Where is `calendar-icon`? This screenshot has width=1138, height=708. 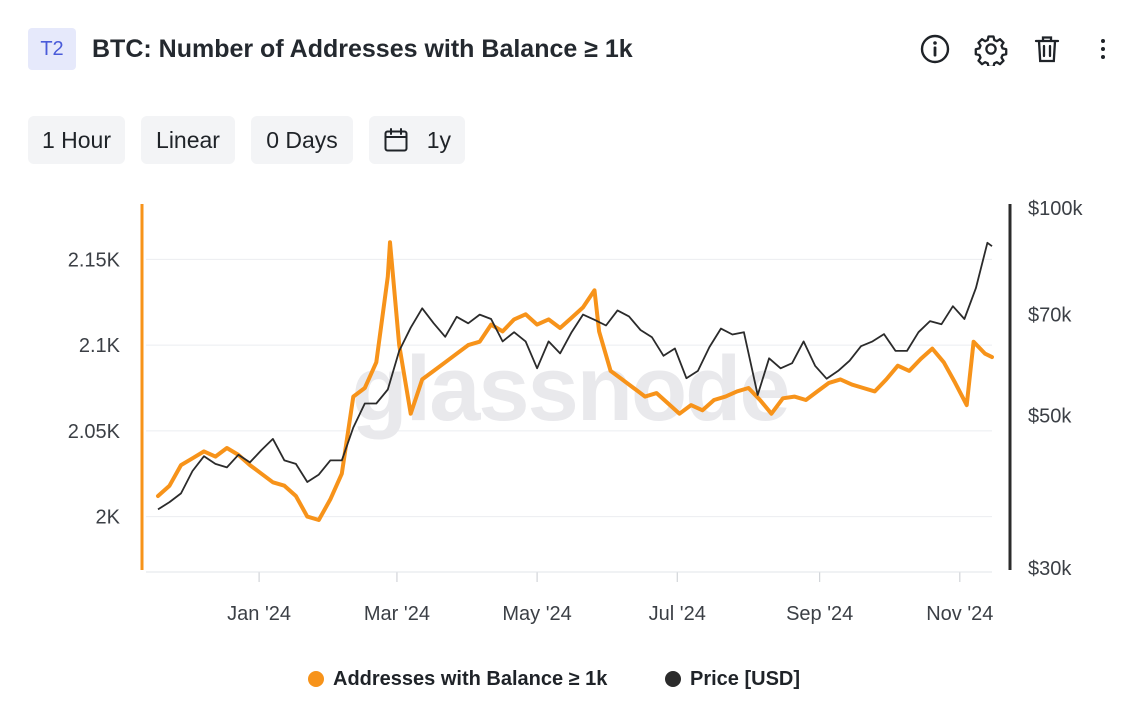
calendar-icon is located at coordinates (396, 140).